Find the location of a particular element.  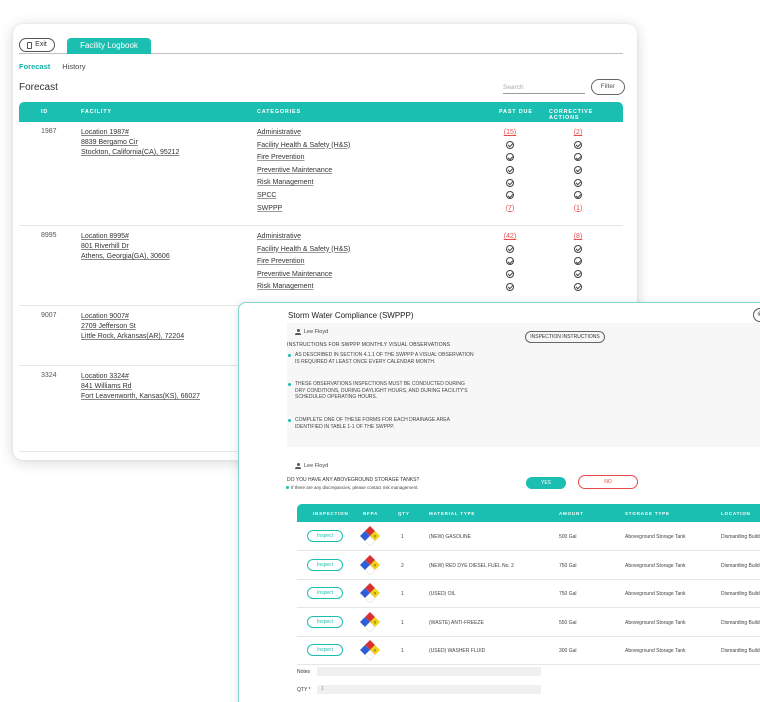

qty-label: QTY * is located at coordinates (304, 690).